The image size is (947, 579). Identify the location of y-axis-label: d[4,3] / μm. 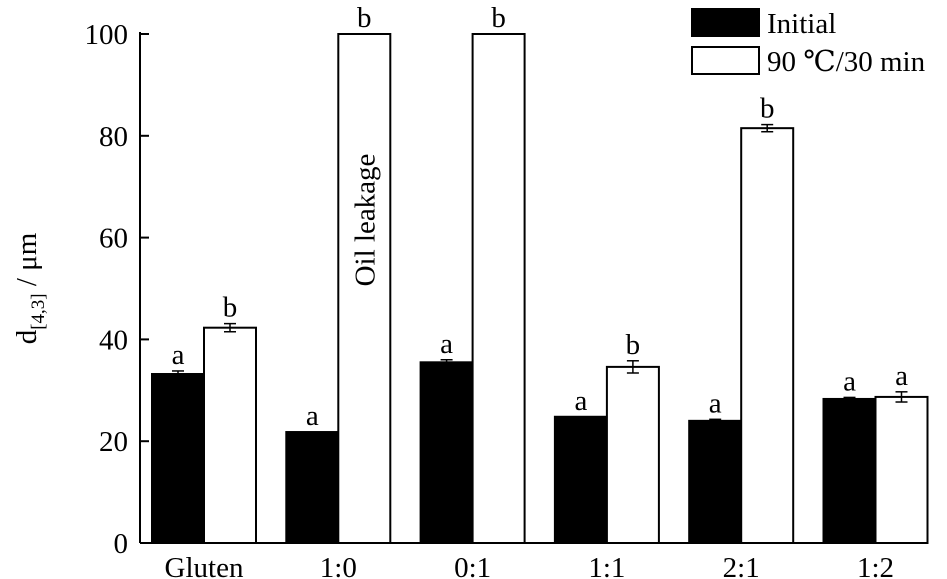
(30, 288).